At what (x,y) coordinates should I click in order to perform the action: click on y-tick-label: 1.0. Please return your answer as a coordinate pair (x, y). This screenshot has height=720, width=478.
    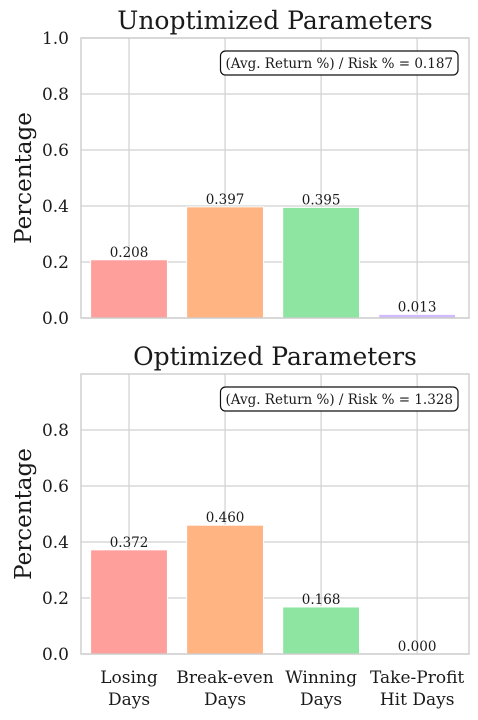
    Looking at the image, I should click on (55, 39).